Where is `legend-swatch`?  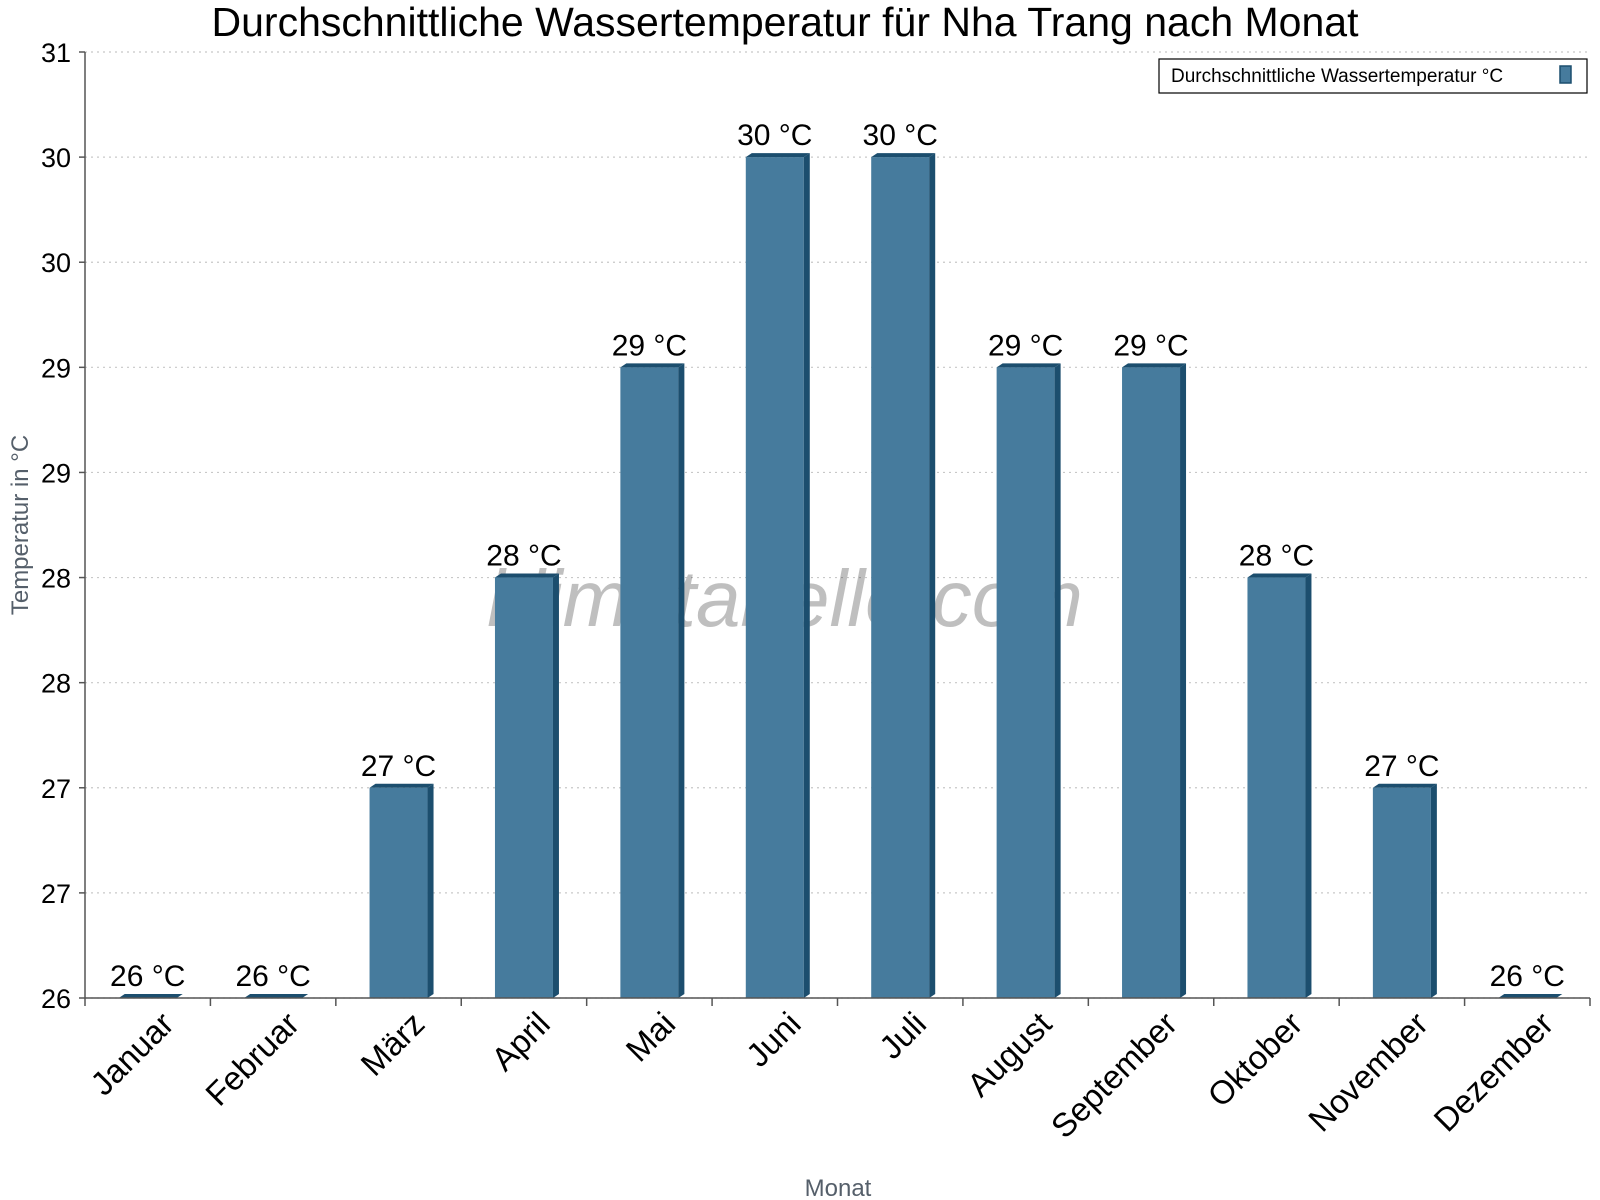 legend-swatch is located at coordinates (1565, 74).